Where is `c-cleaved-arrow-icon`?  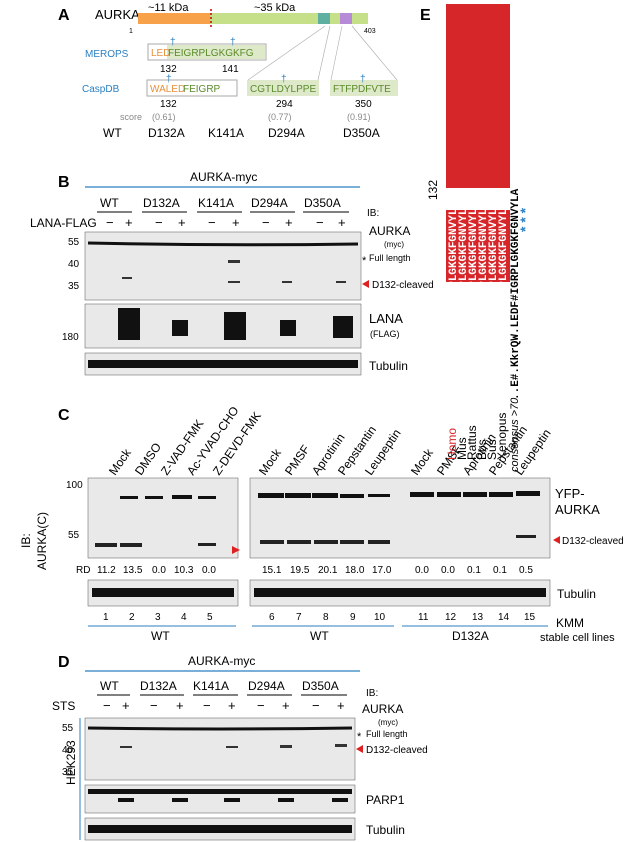 c-cleaved-arrow-icon is located at coordinates (556, 540).